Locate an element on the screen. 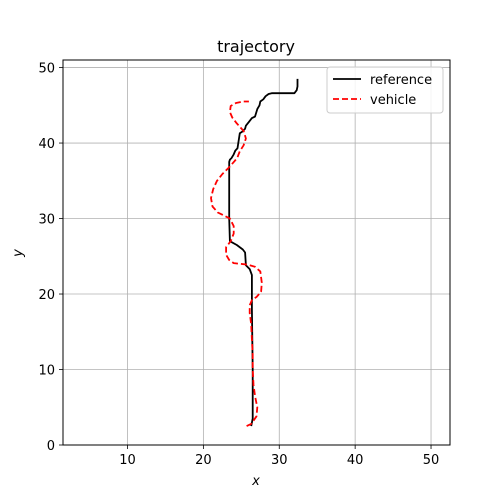 This screenshot has height=500, width=500. y-tick-label: 40 is located at coordinates (46, 144).